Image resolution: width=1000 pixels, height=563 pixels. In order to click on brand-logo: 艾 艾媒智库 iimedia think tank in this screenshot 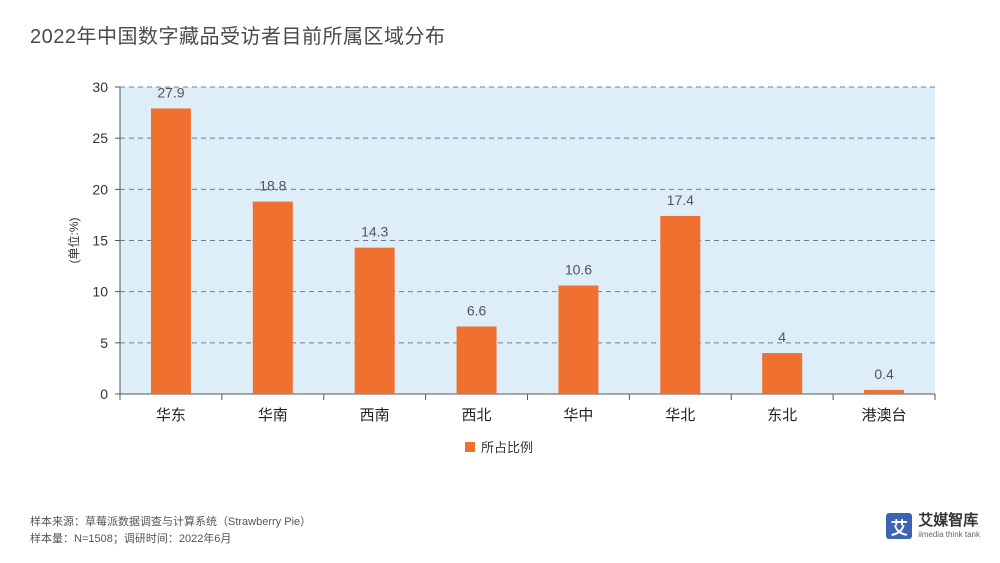, I will do `click(933, 526)`.